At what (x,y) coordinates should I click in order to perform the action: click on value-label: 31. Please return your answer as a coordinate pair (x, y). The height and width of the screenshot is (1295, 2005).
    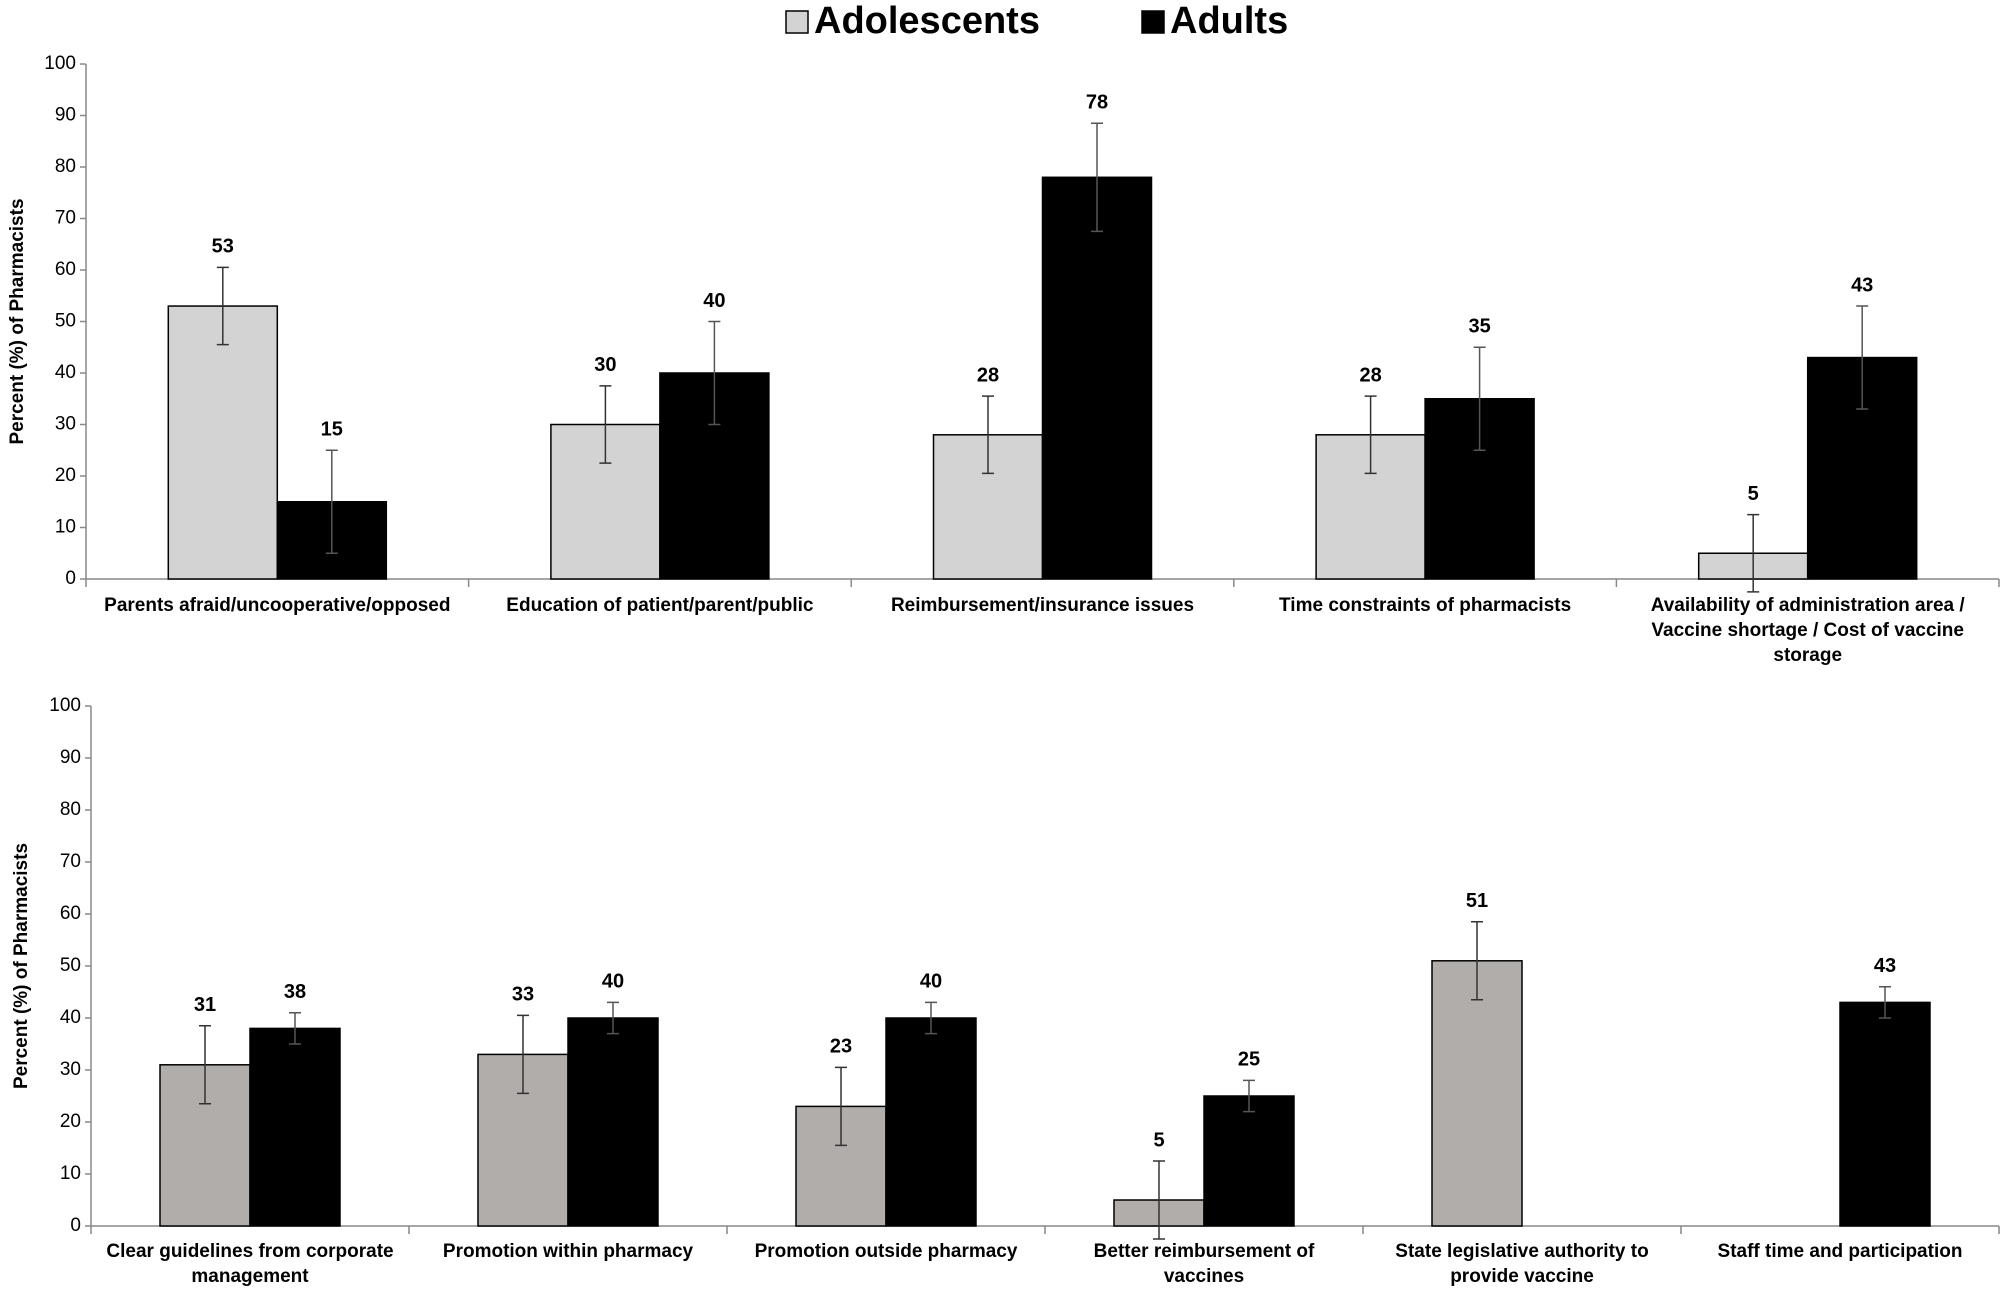
    Looking at the image, I should click on (205, 1005).